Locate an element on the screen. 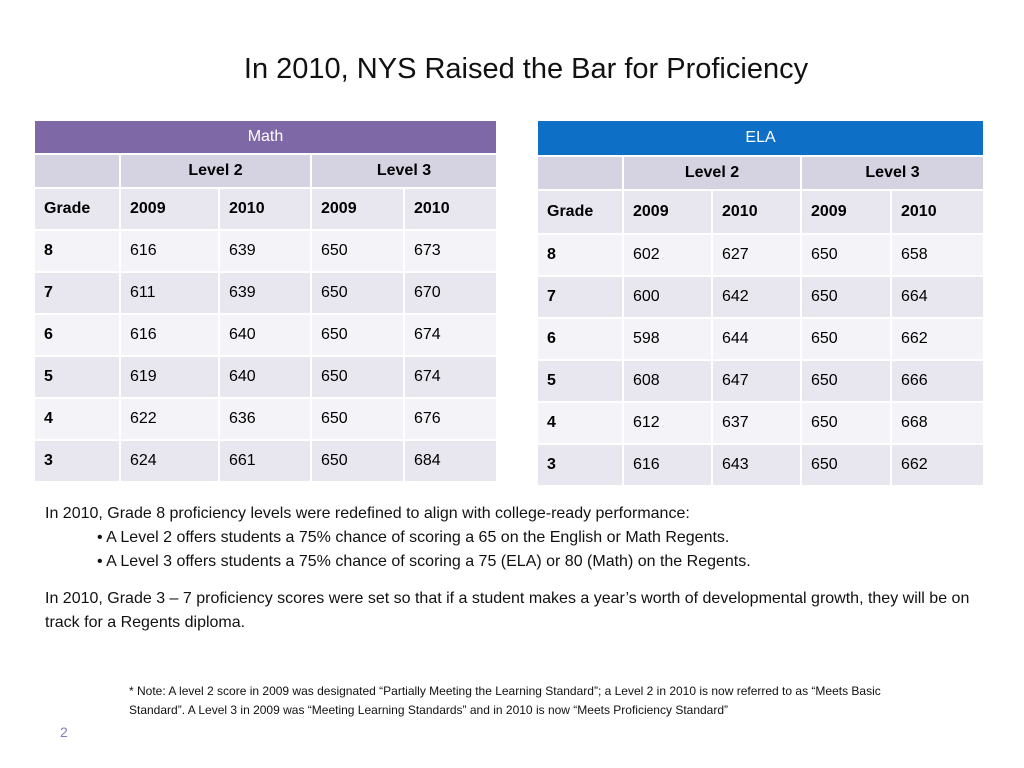 The width and height of the screenshot is (1024, 768). table-cell: 642 is located at coordinates (756, 297).